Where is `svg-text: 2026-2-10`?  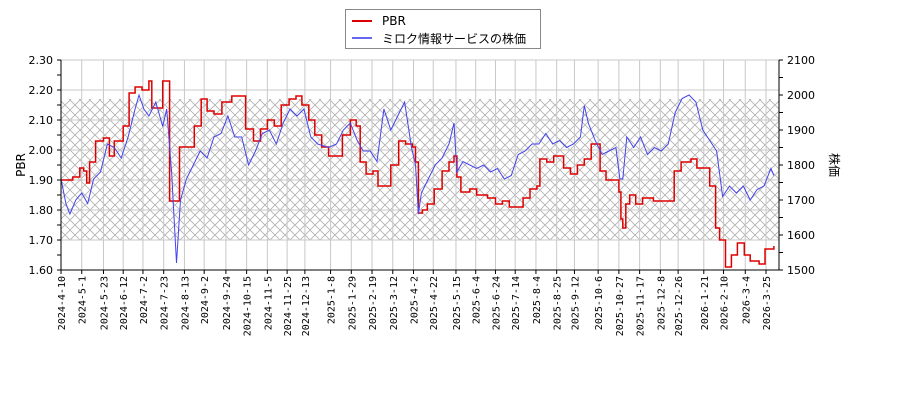
svg-text: 2026-2-10 is located at coordinates (725, 303).